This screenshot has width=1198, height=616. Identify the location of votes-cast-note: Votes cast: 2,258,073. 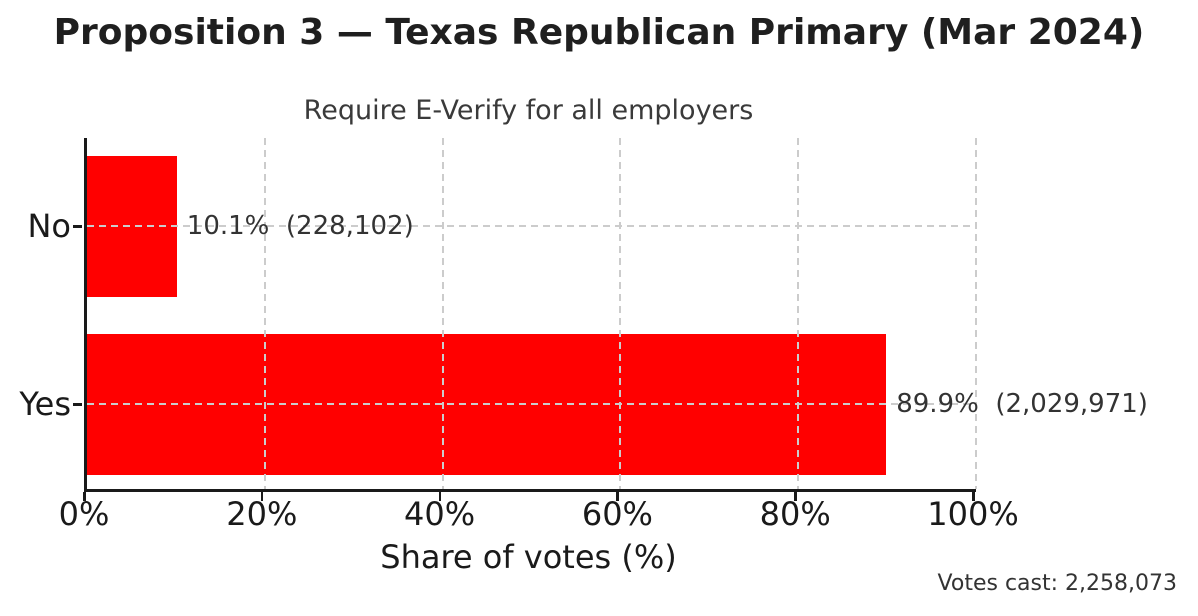
(1057, 583).